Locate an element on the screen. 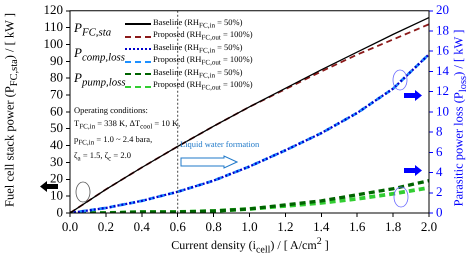  y-tick-label: 110 is located at coordinates (53, 26).